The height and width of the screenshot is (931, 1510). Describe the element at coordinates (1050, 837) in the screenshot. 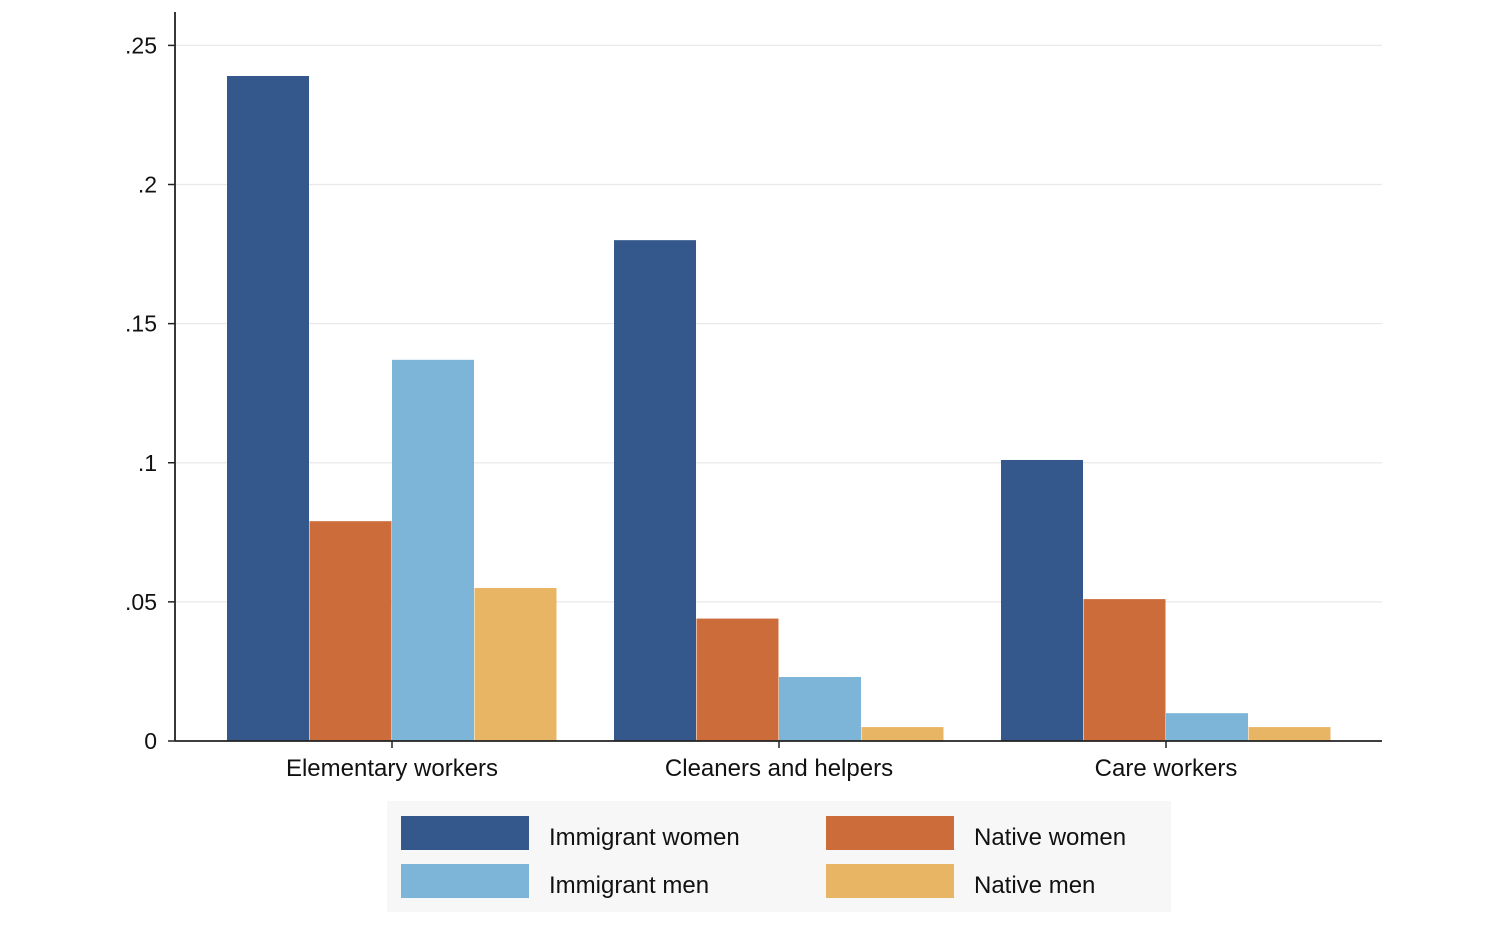

I see `legend-label-native-women: Native women` at that location.